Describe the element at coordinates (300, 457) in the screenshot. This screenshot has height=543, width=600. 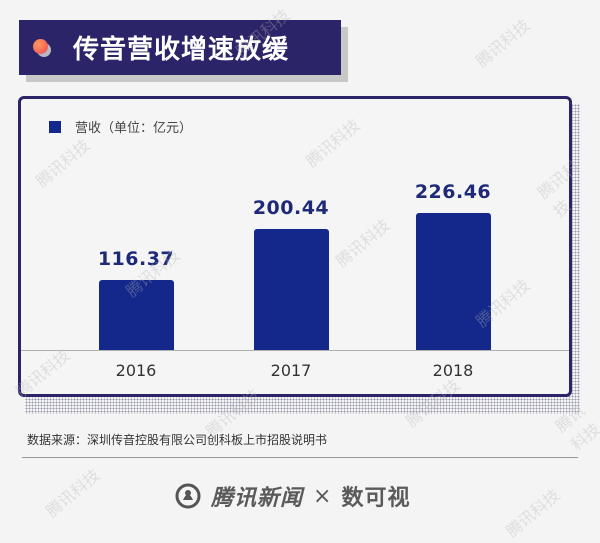
I see `divider` at that location.